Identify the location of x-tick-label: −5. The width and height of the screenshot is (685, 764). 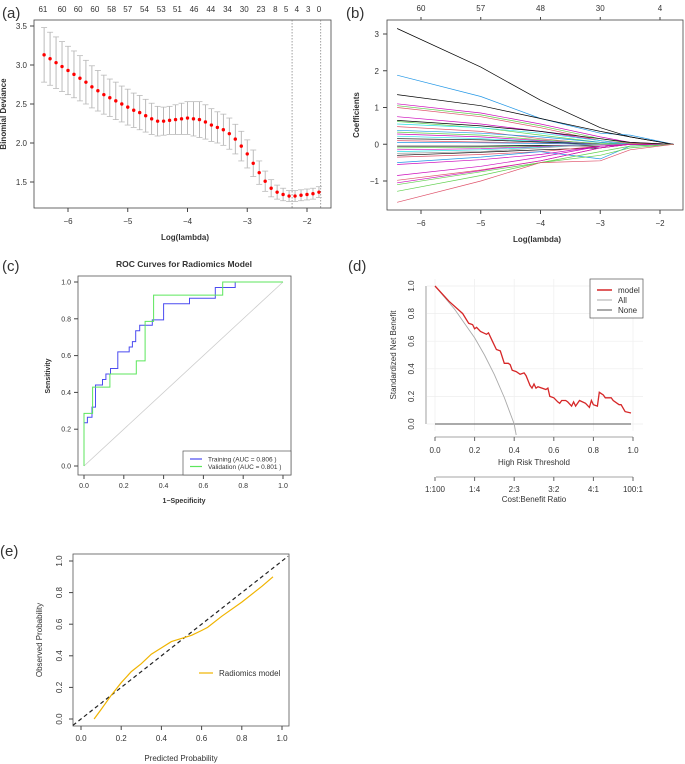
(481, 223).